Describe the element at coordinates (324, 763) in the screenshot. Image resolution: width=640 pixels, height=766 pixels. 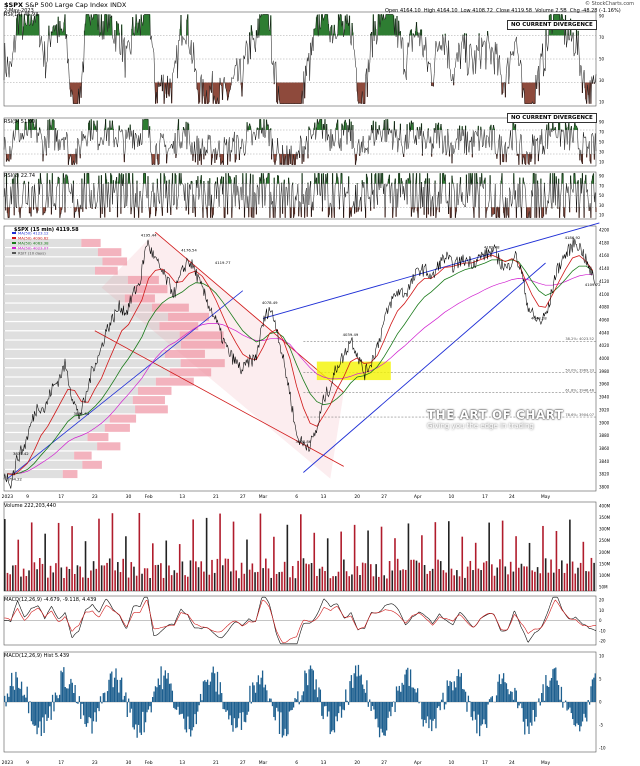
I see `x-tick-label-bottom: 13` at that location.